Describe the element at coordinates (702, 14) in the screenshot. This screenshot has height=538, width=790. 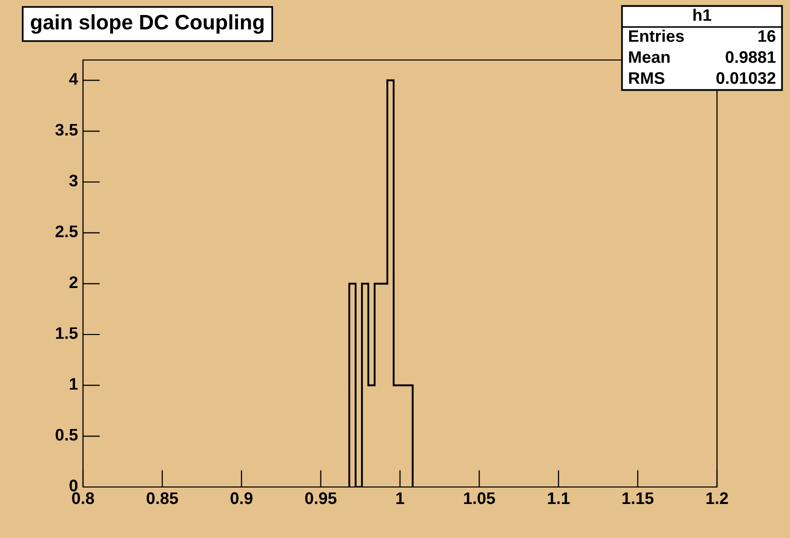
I see `text: h1` at that location.